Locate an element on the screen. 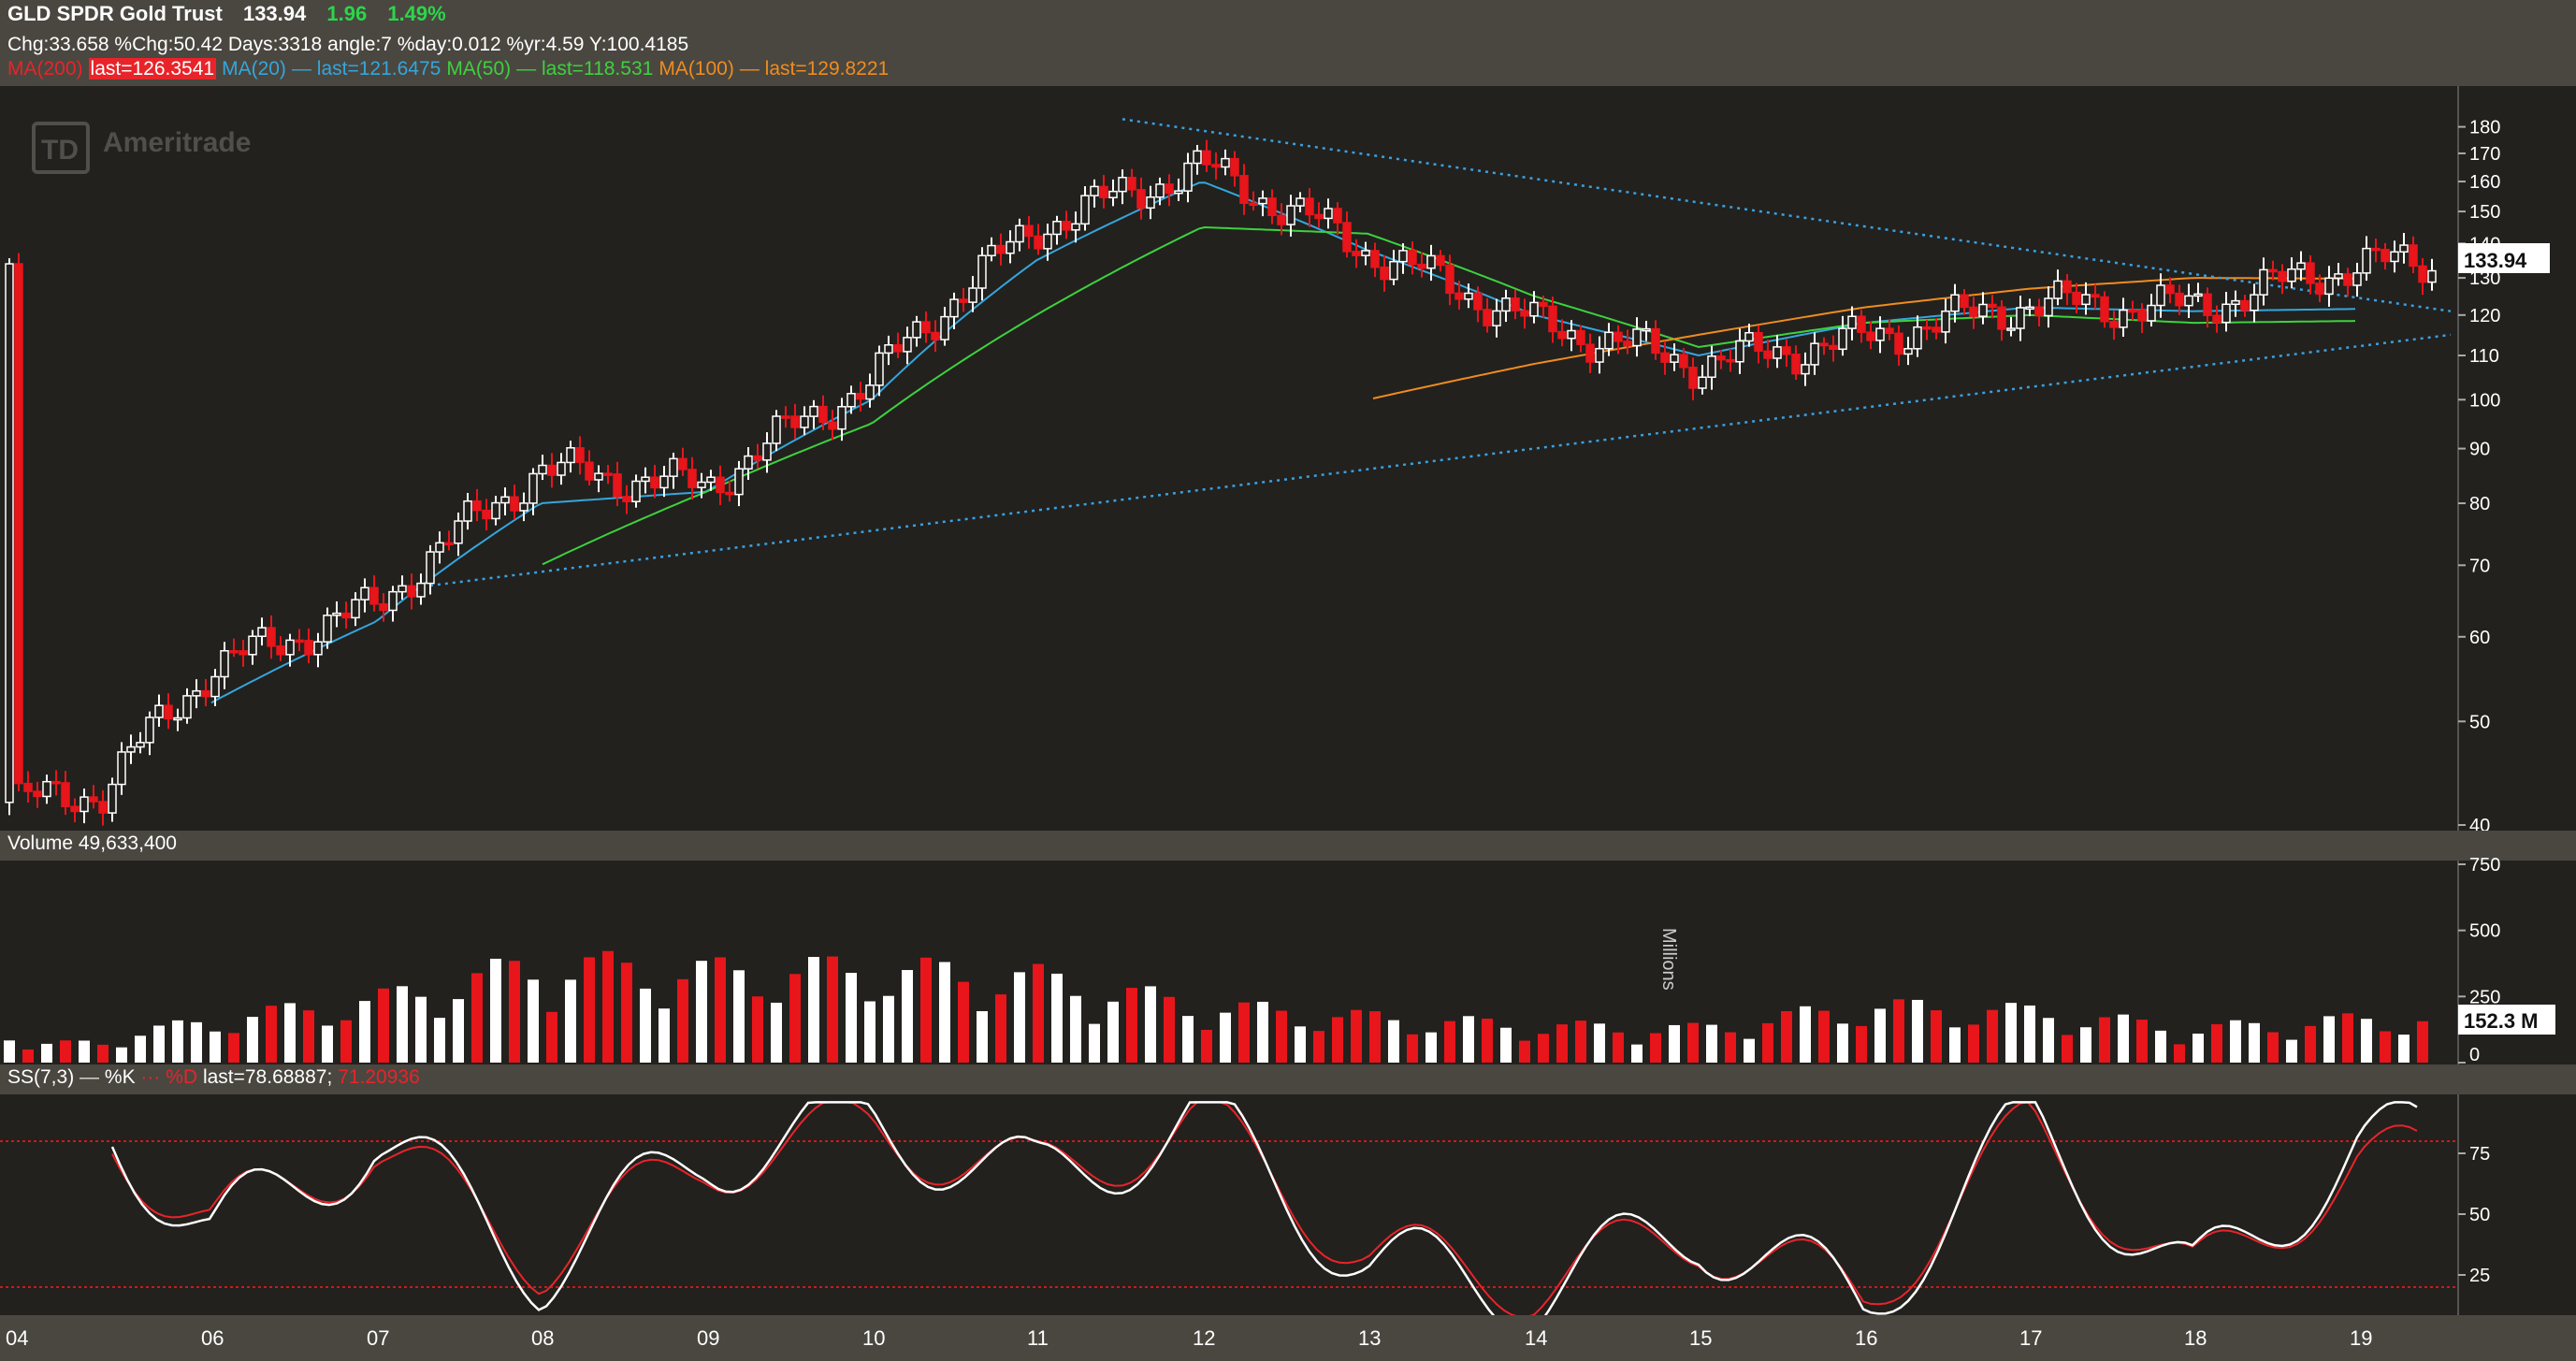 This screenshot has width=2576, height=1361. price-tick: 160 is located at coordinates (2484, 182).